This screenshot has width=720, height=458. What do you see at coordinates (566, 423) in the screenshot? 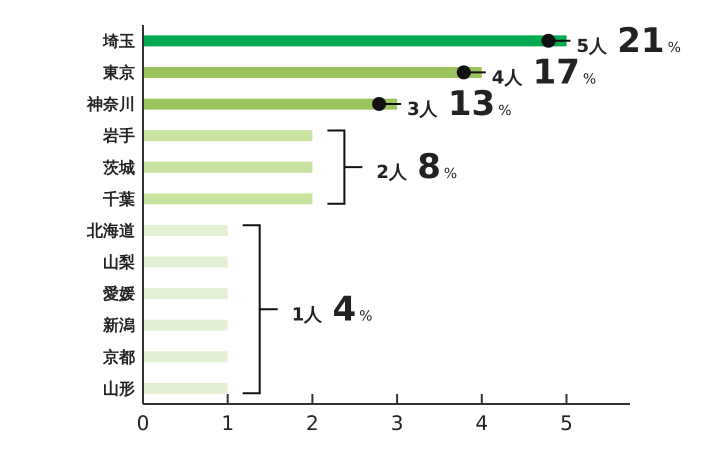
I see `x-tick-label: 5` at bounding box center [566, 423].